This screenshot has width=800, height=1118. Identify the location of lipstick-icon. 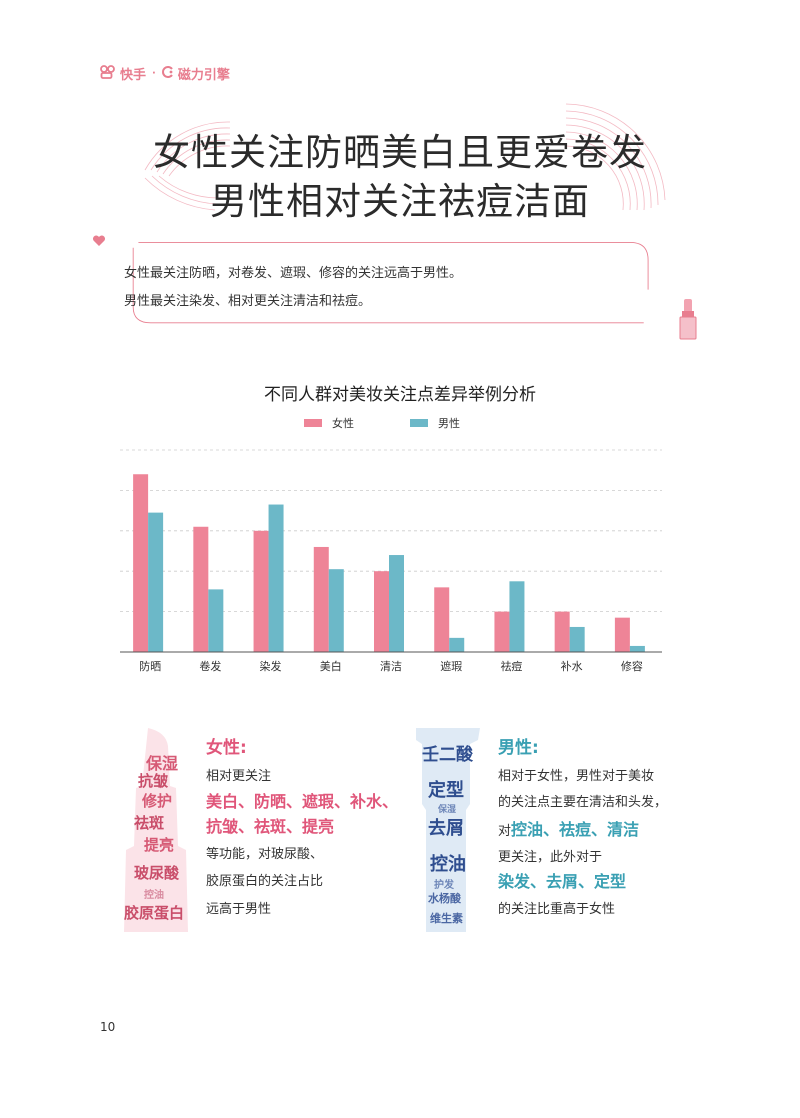
(688, 319).